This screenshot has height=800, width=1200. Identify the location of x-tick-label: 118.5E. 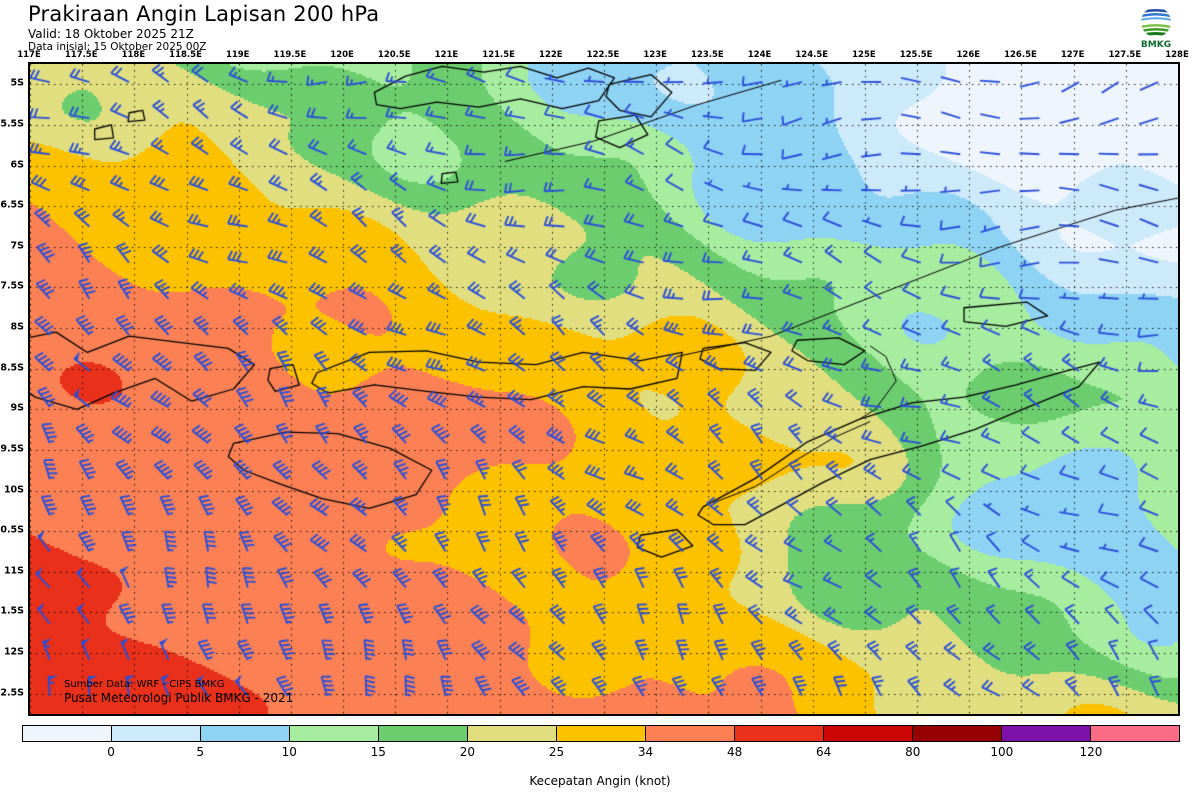
(185, 55).